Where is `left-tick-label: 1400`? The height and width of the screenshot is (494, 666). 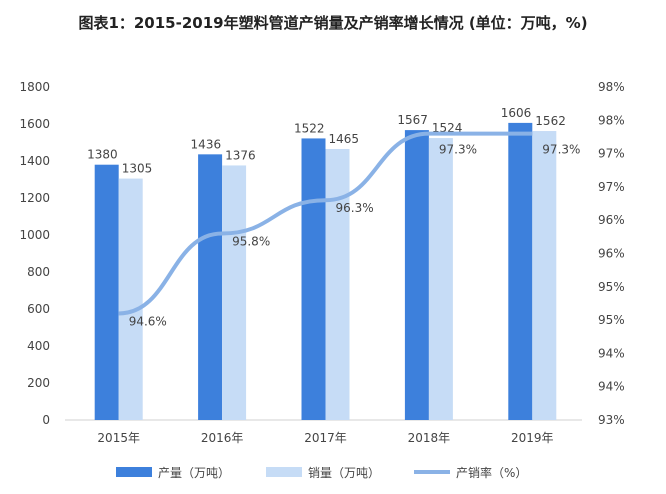 left-tick-label: 1400 is located at coordinates (34, 161).